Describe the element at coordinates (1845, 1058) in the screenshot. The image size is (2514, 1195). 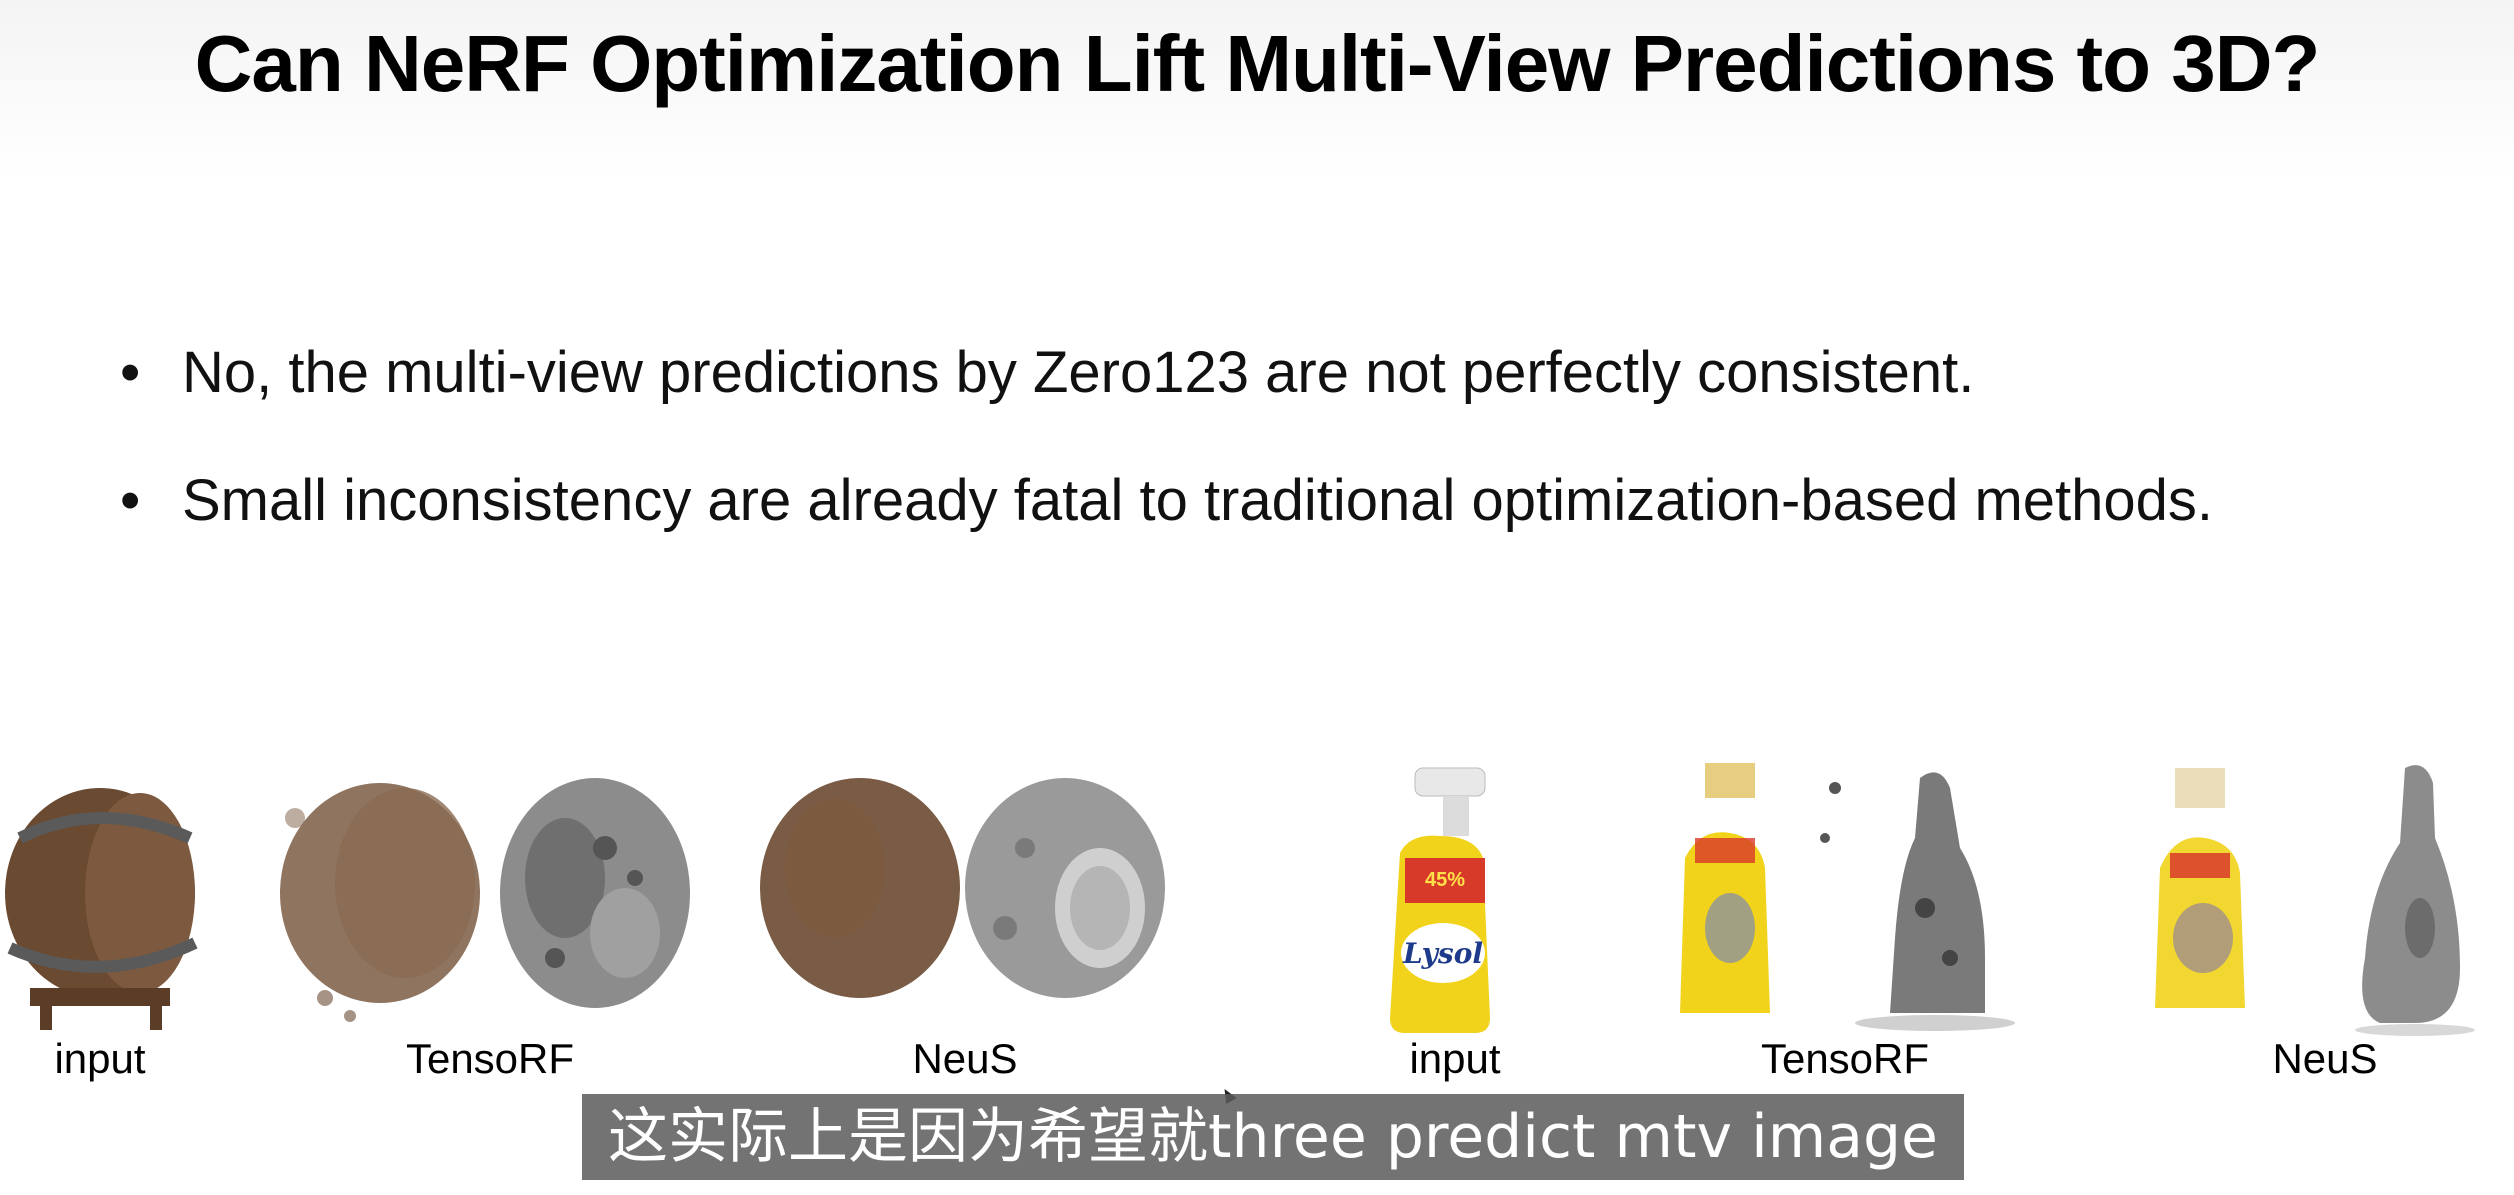
I see `caption-bottle-tensorf: TensoRF` at that location.